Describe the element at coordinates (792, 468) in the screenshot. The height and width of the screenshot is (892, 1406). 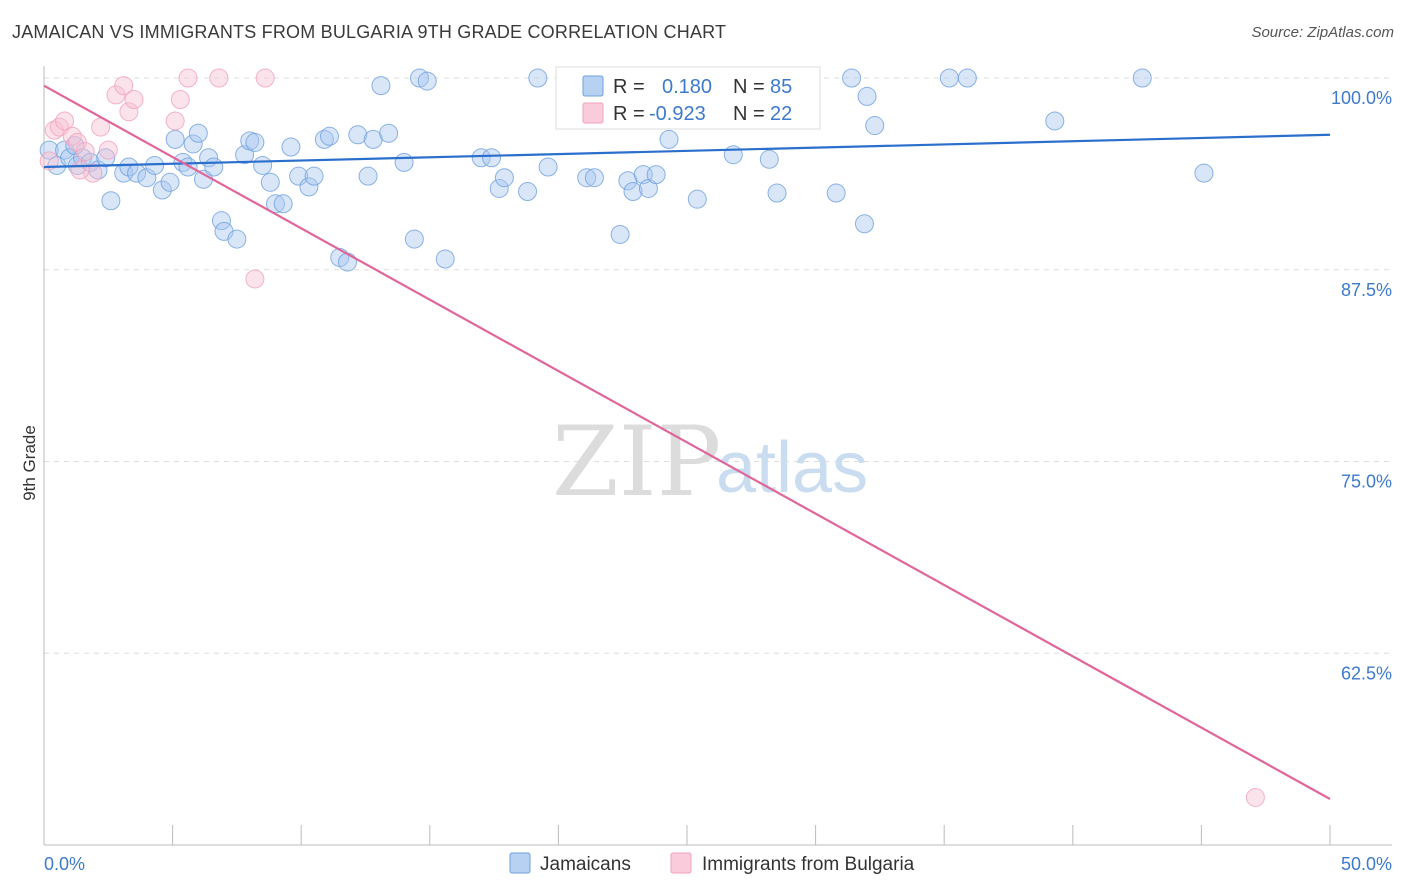
I see `watermark-atlas: atlas` at that location.